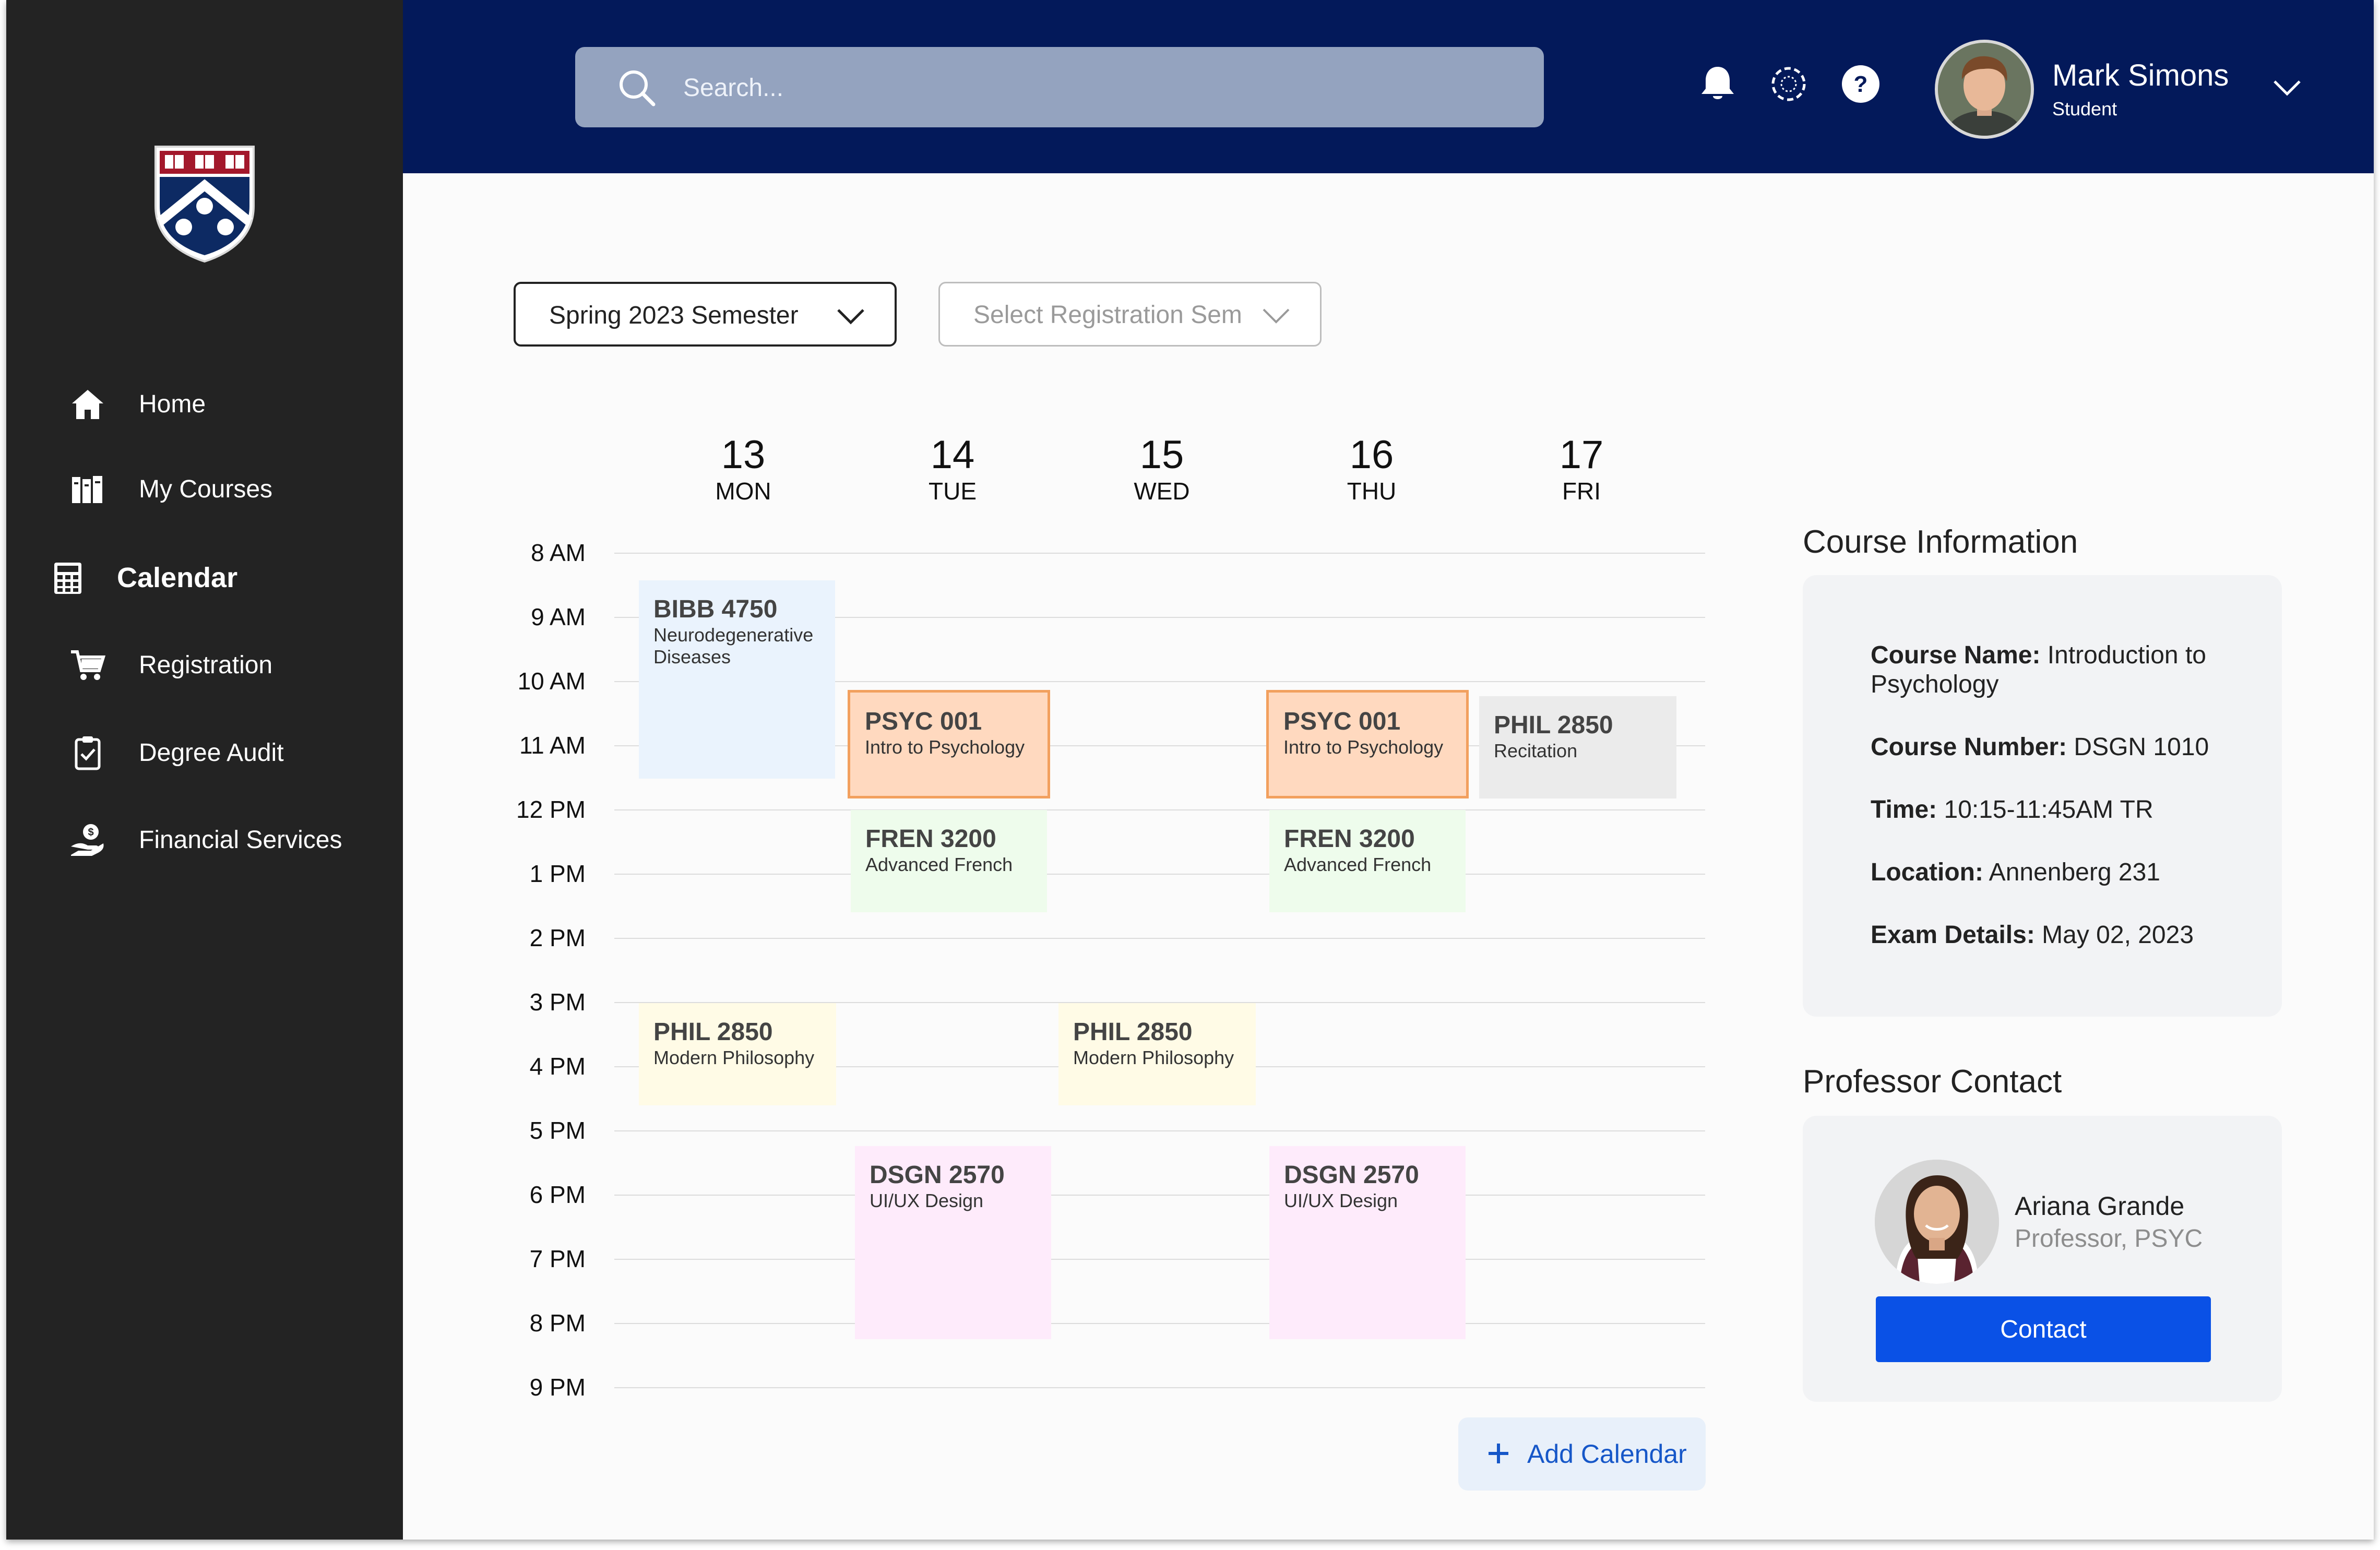 The image size is (2380, 1550). What do you see at coordinates (2048, 810) in the screenshot?
I see `course-time-value: 10:15-11:45AM TR` at bounding box center [2048, 810].